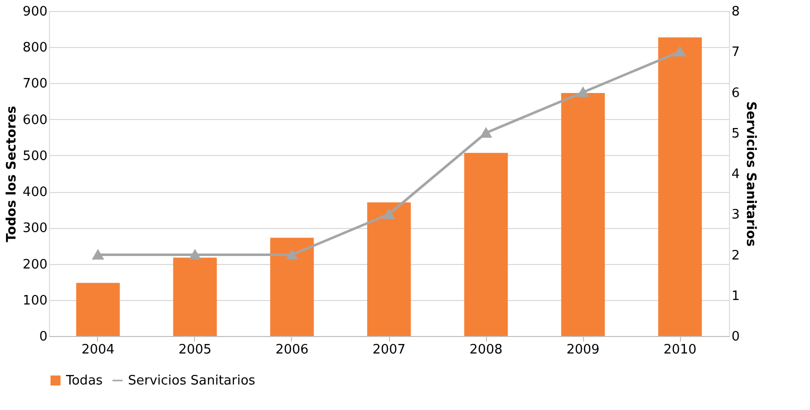  Describe the element at coordinates (736, 337) in the screenshot. I see `y2-tick-label: 0` at that location.